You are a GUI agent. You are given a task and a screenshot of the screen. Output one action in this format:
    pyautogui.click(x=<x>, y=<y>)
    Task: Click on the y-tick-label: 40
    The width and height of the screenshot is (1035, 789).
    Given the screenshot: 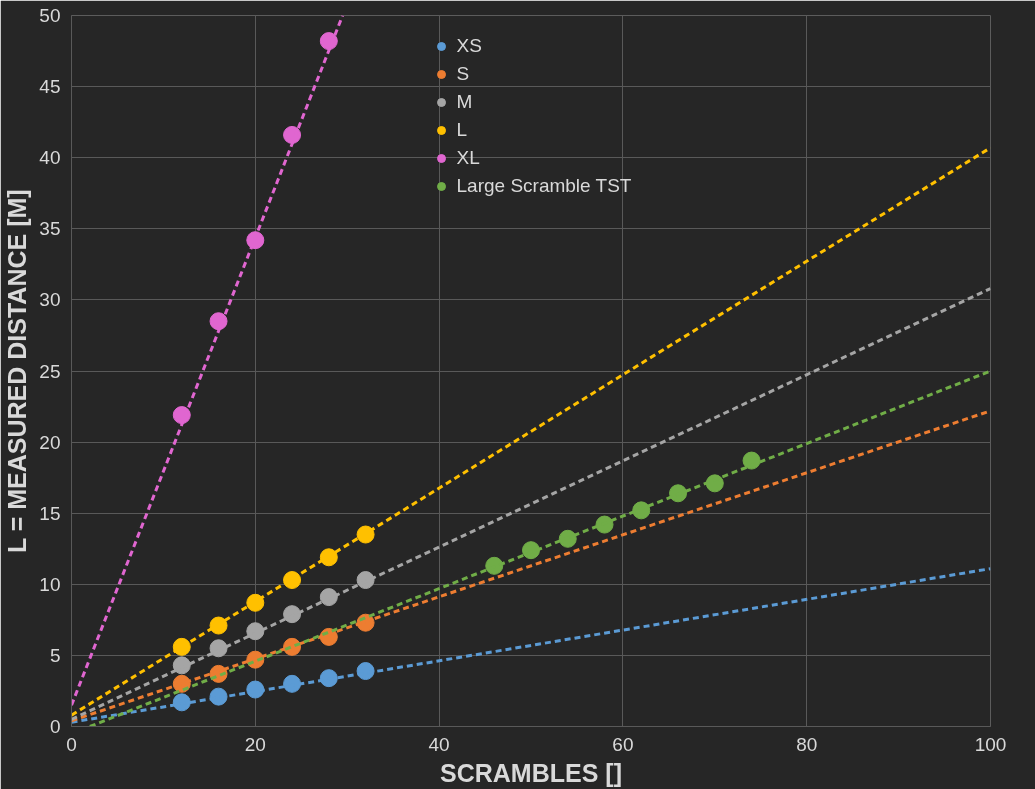 What is the action you would take?
    pyautogui.click(x=50, y=158)
    